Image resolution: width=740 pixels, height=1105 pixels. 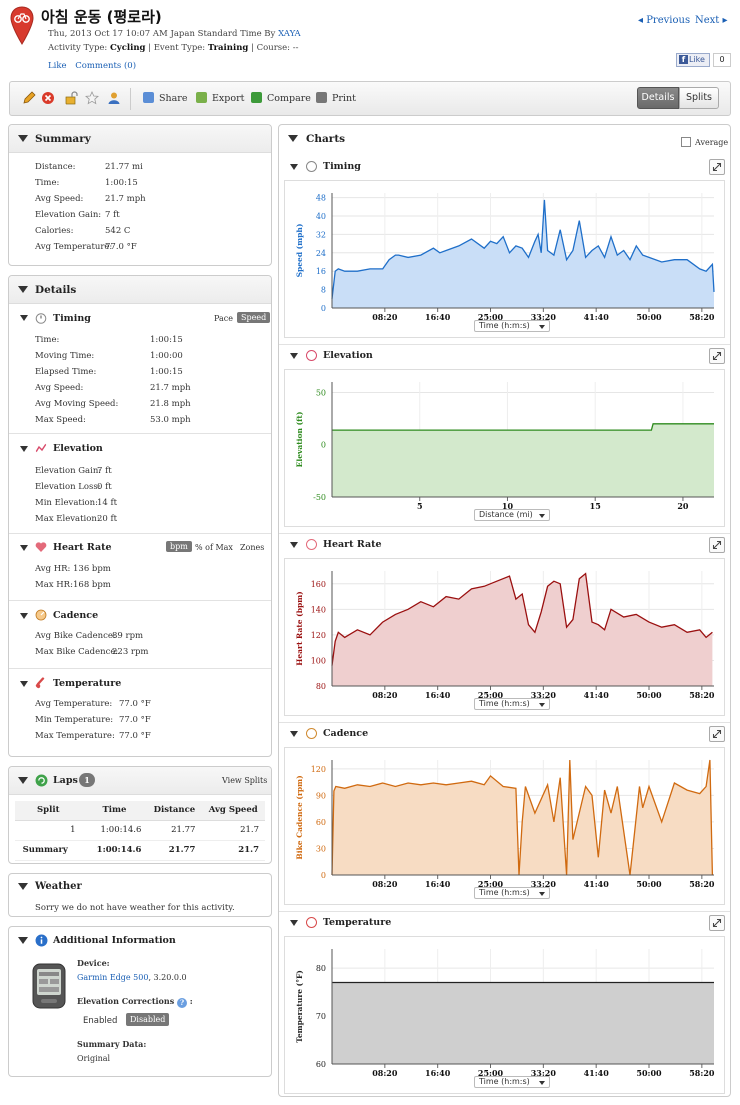 What do you see at coordinates (114, 98) in the screenshot?
I see `user-badge-icon` at bounding box center [114, 98].